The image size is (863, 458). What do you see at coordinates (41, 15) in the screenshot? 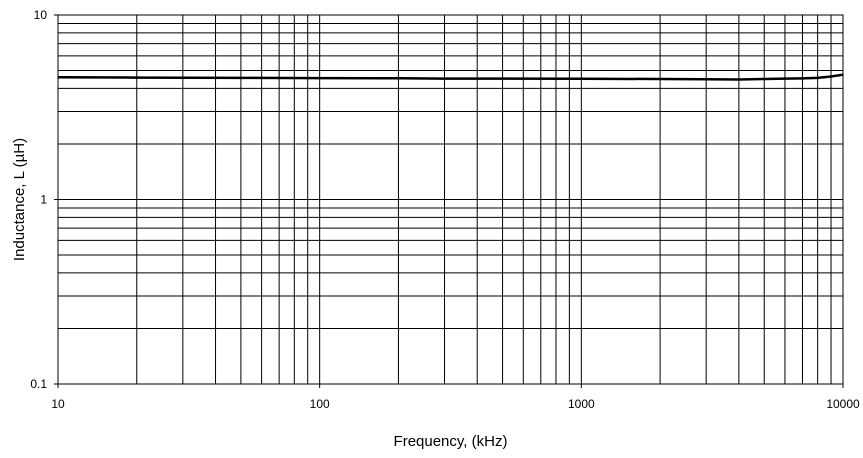
I see `y-tick-label: 10` at bounding box center [41, 15].